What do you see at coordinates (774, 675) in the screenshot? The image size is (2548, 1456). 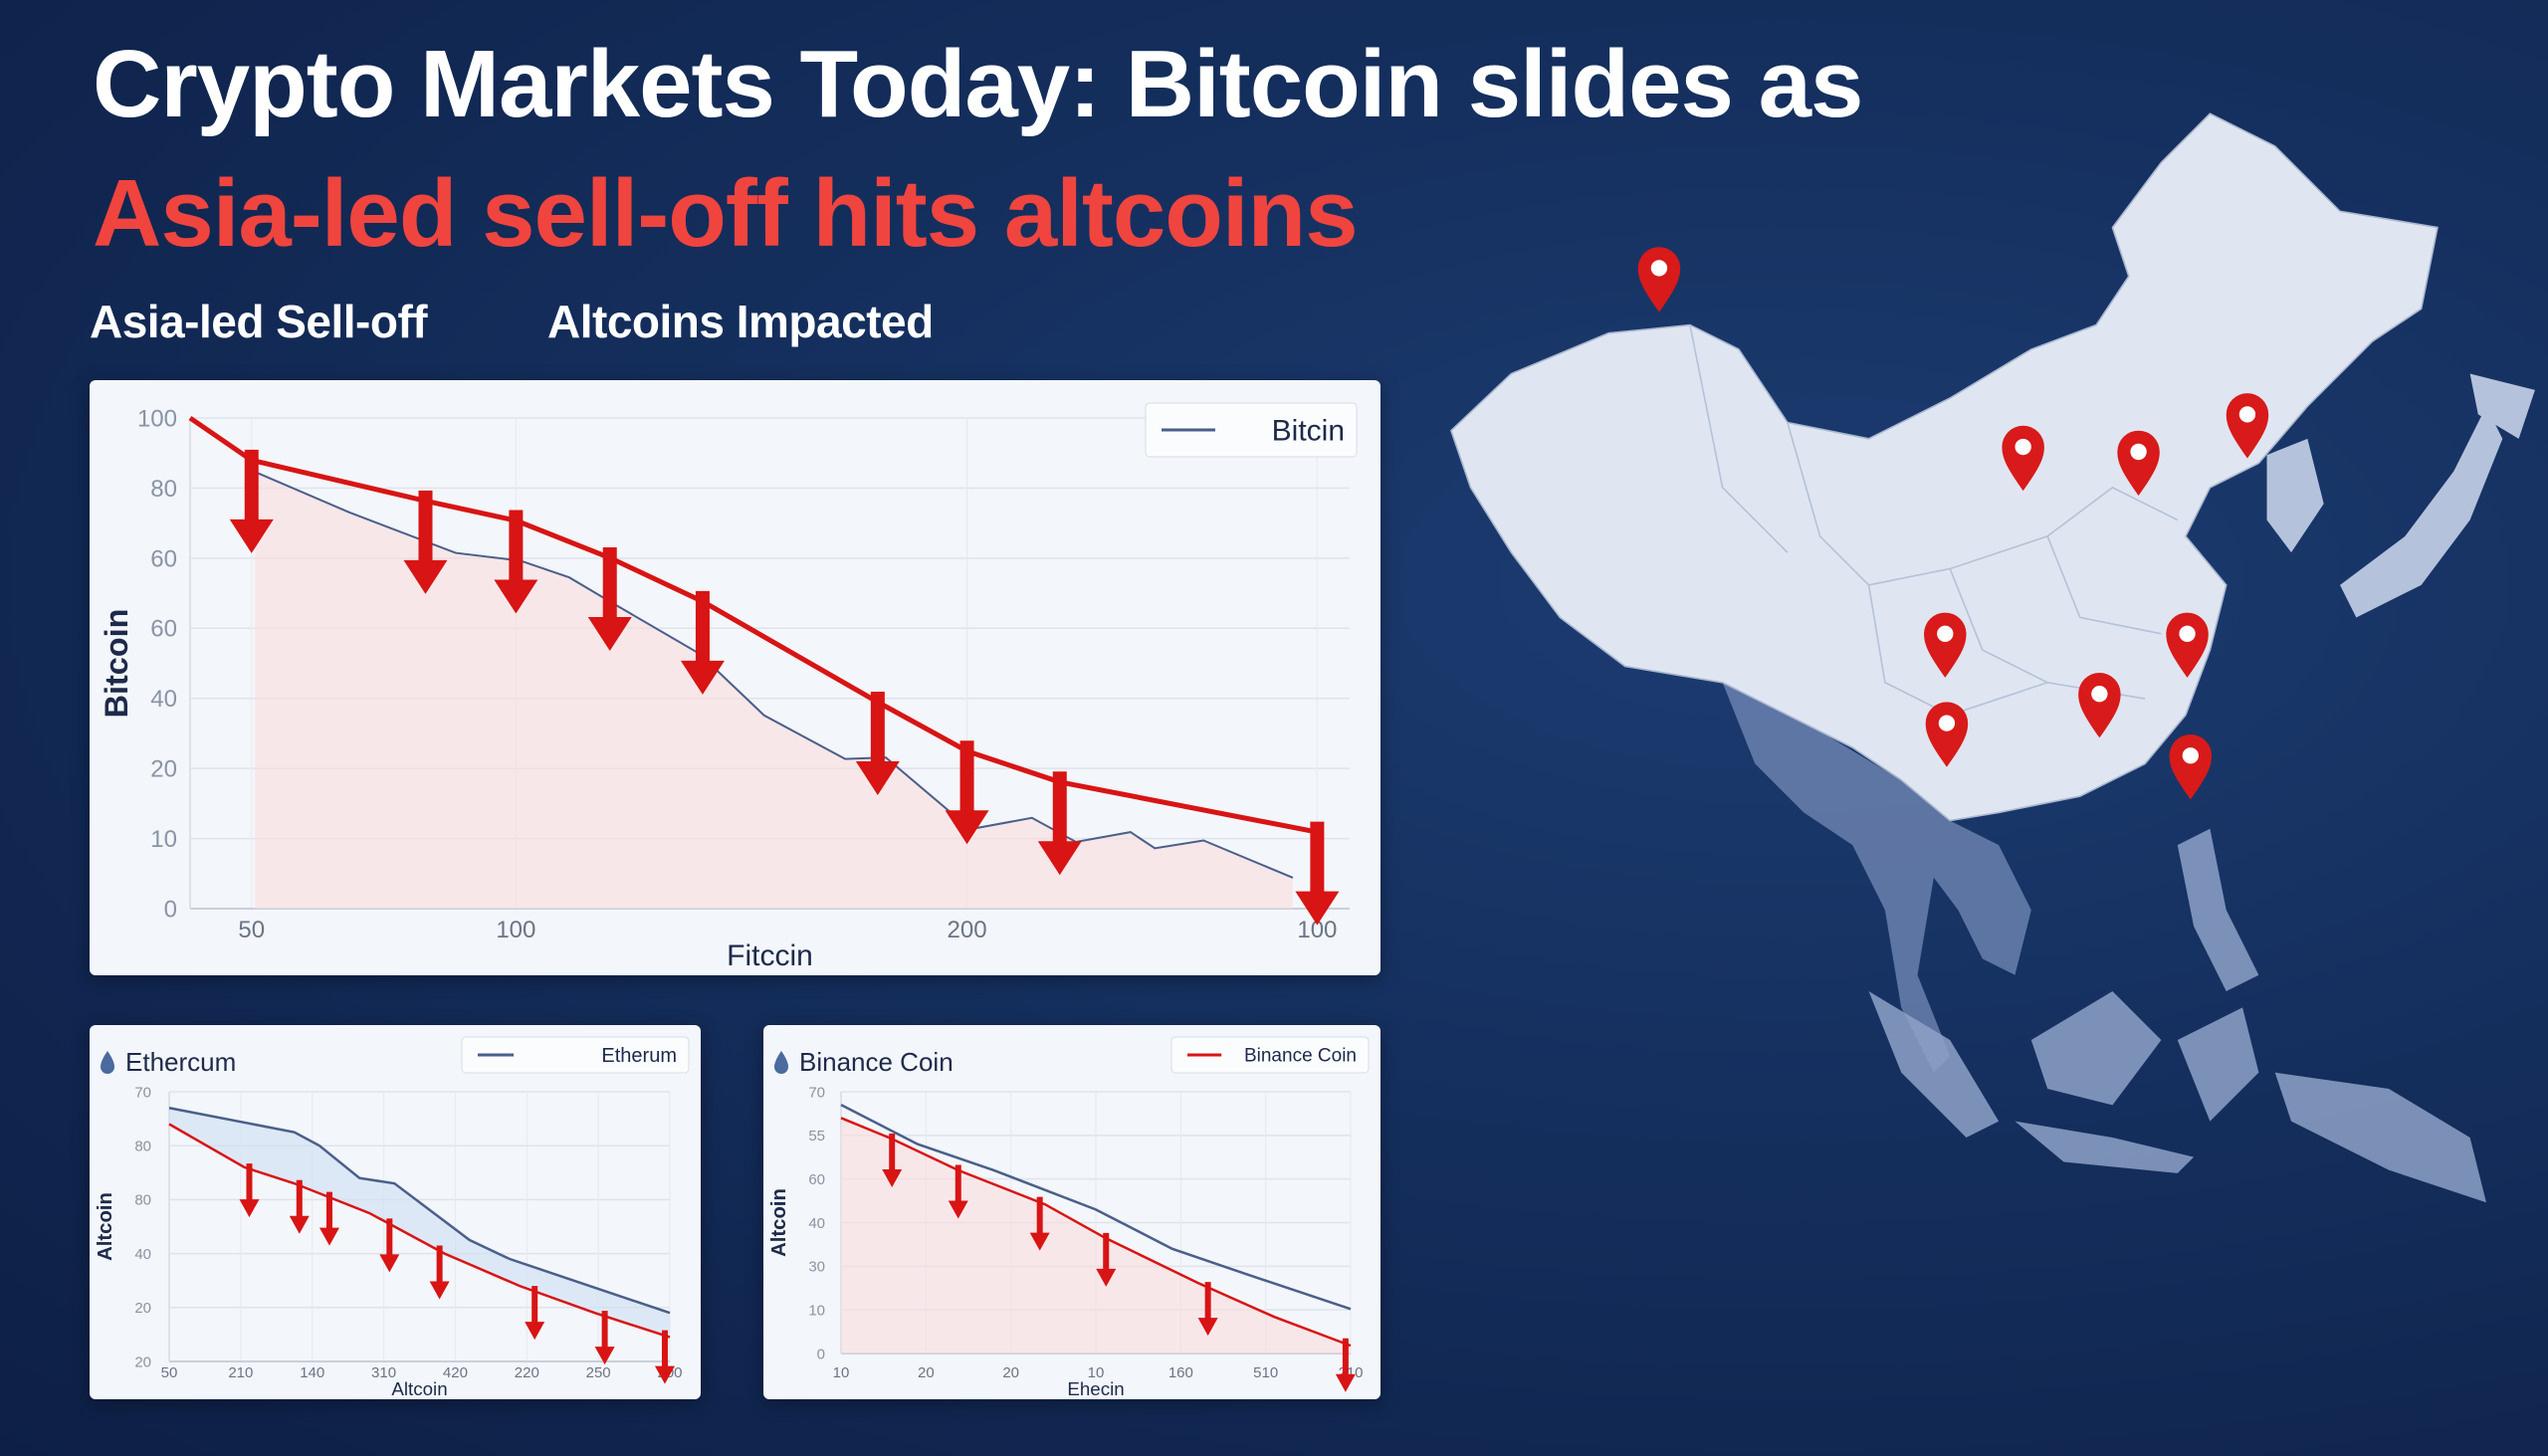 I see `series-line-bitcin` at bounding box center [774, 675].